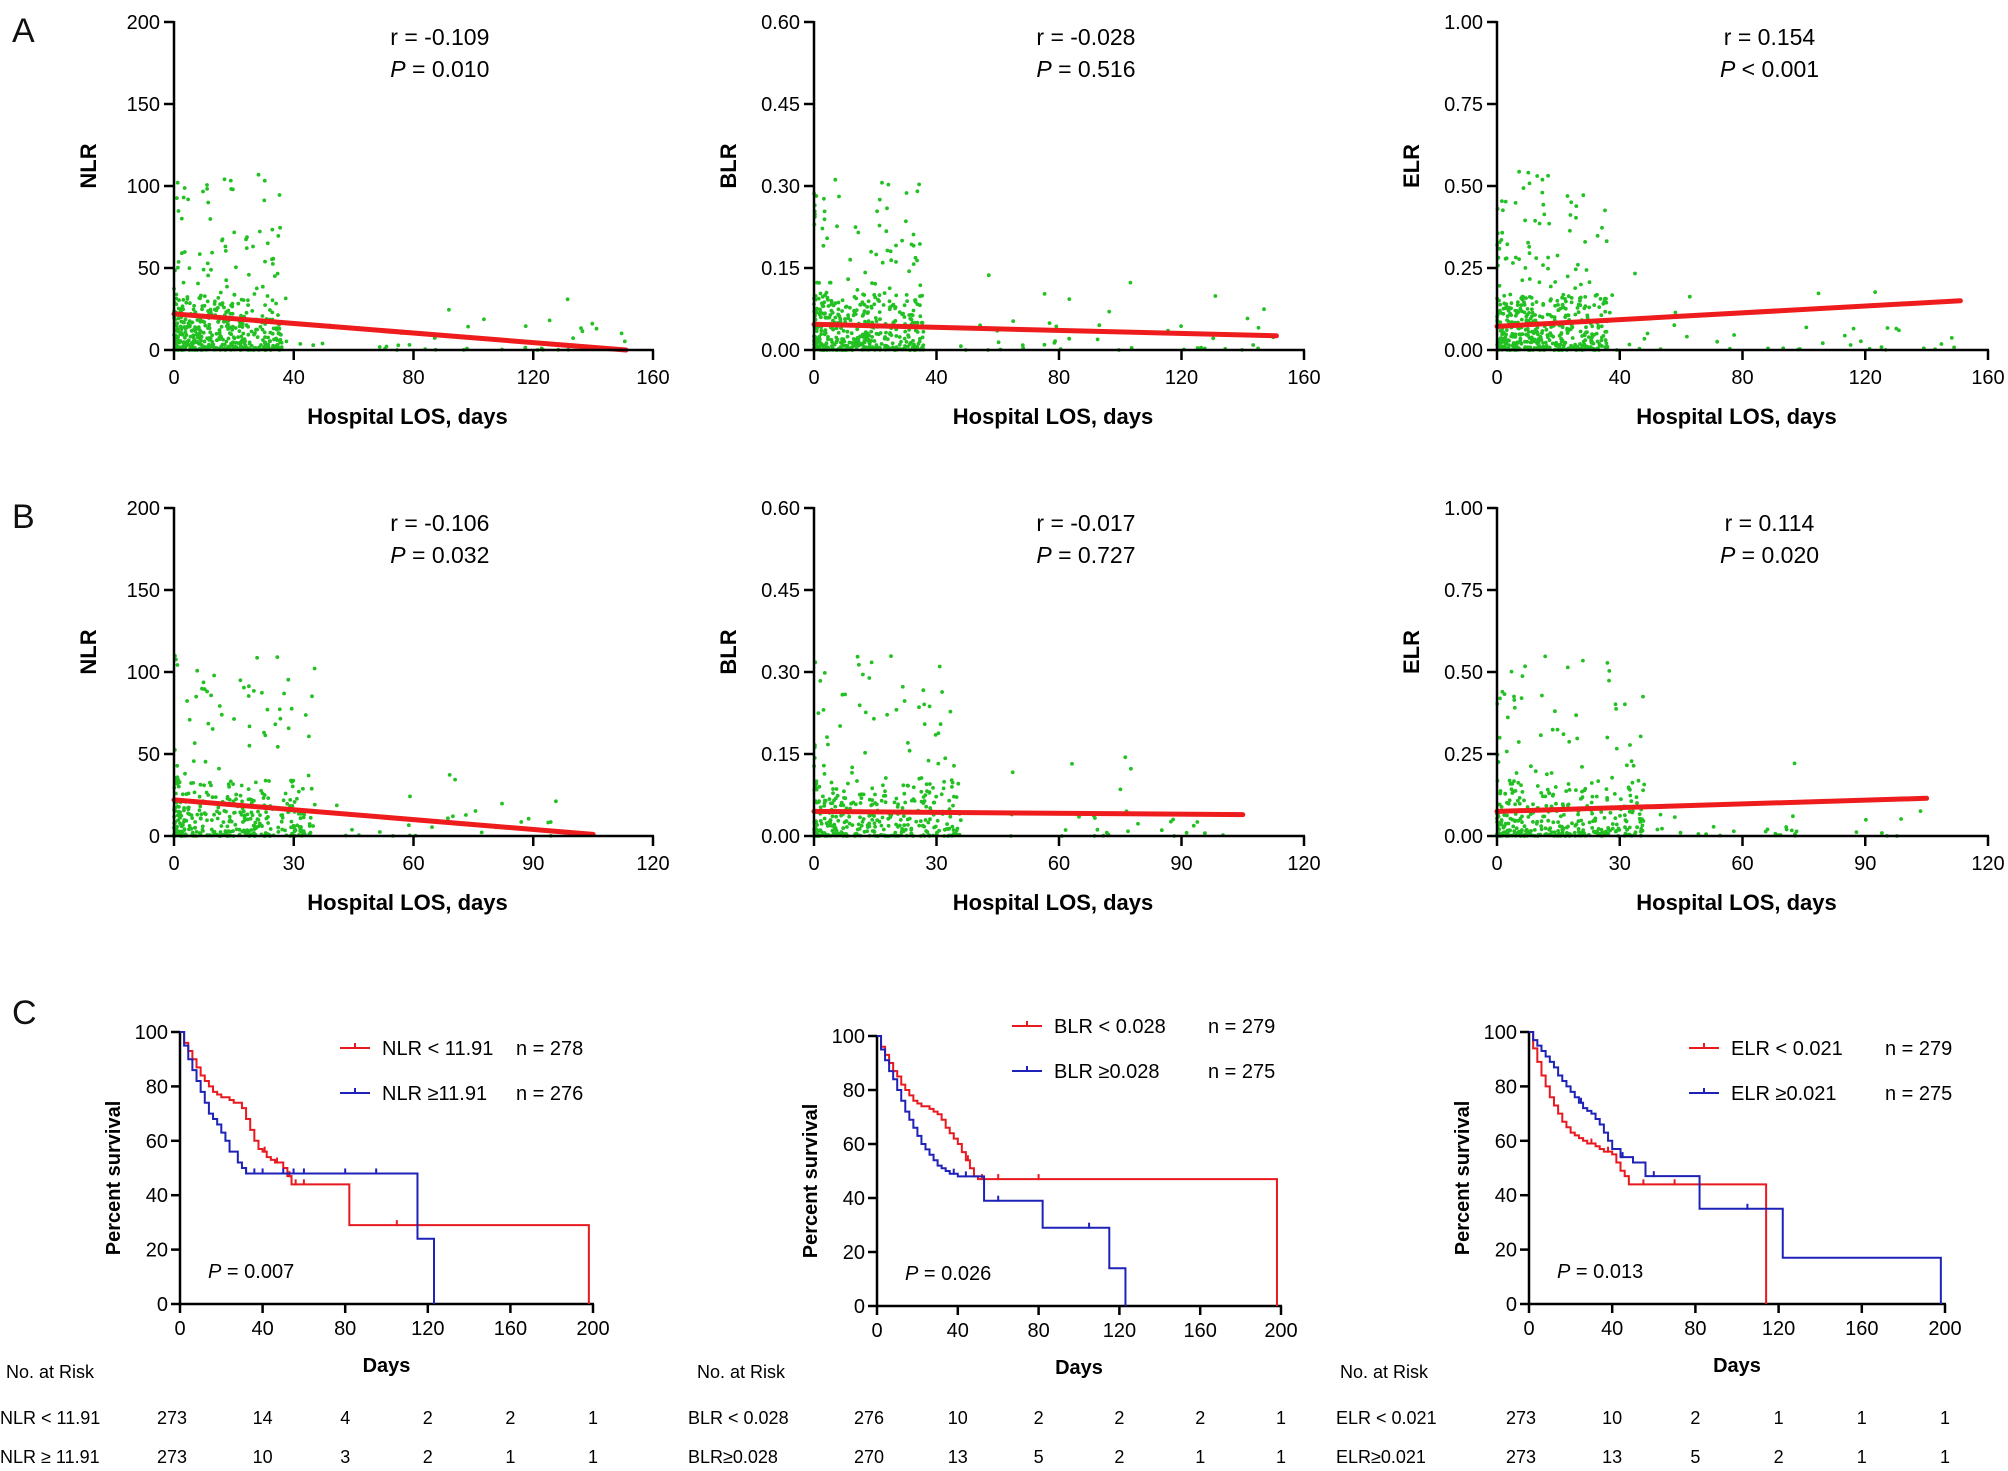  Describe the element at coordinates (143, 23) in the screenshot. I see `y-tick-label: 200` at that location.